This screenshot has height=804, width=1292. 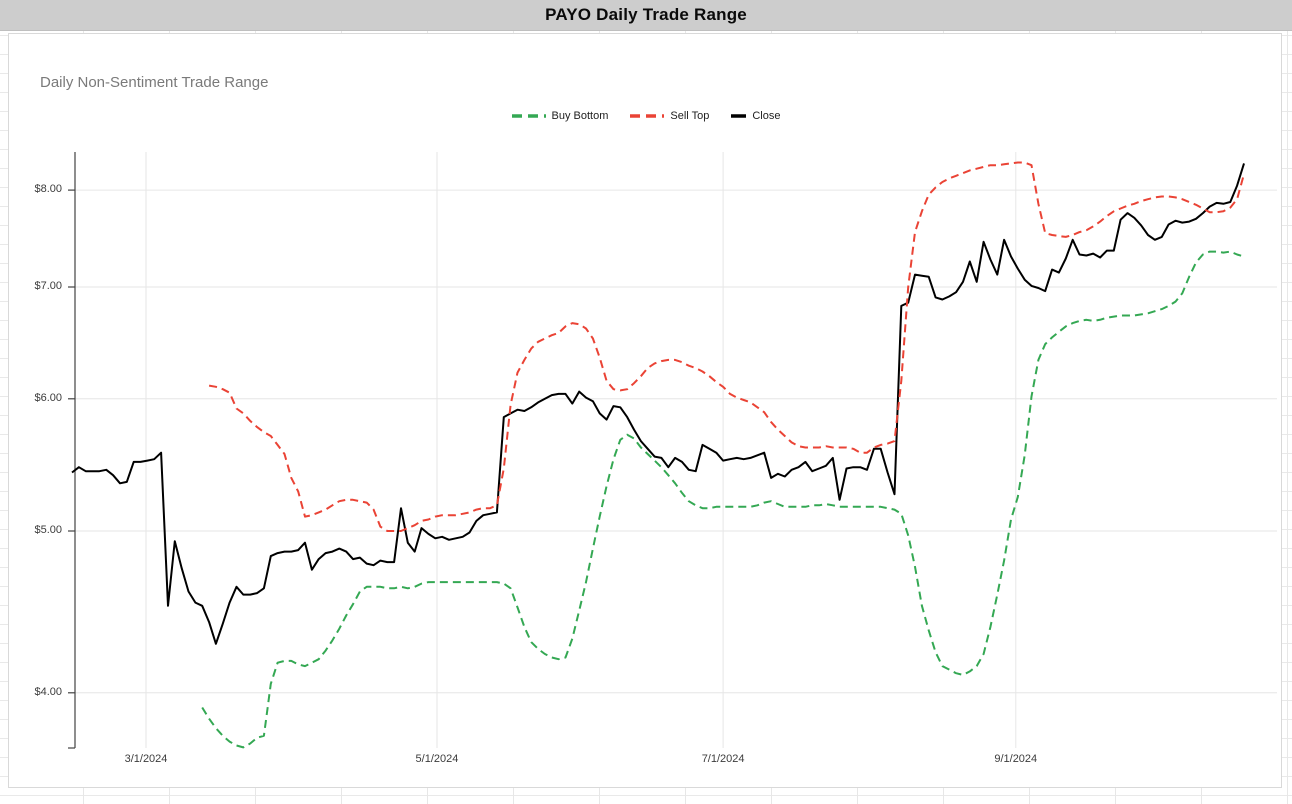 I want to click on legend-item-buy-bottom: Buy Bottom, so click(x=560, y=116).